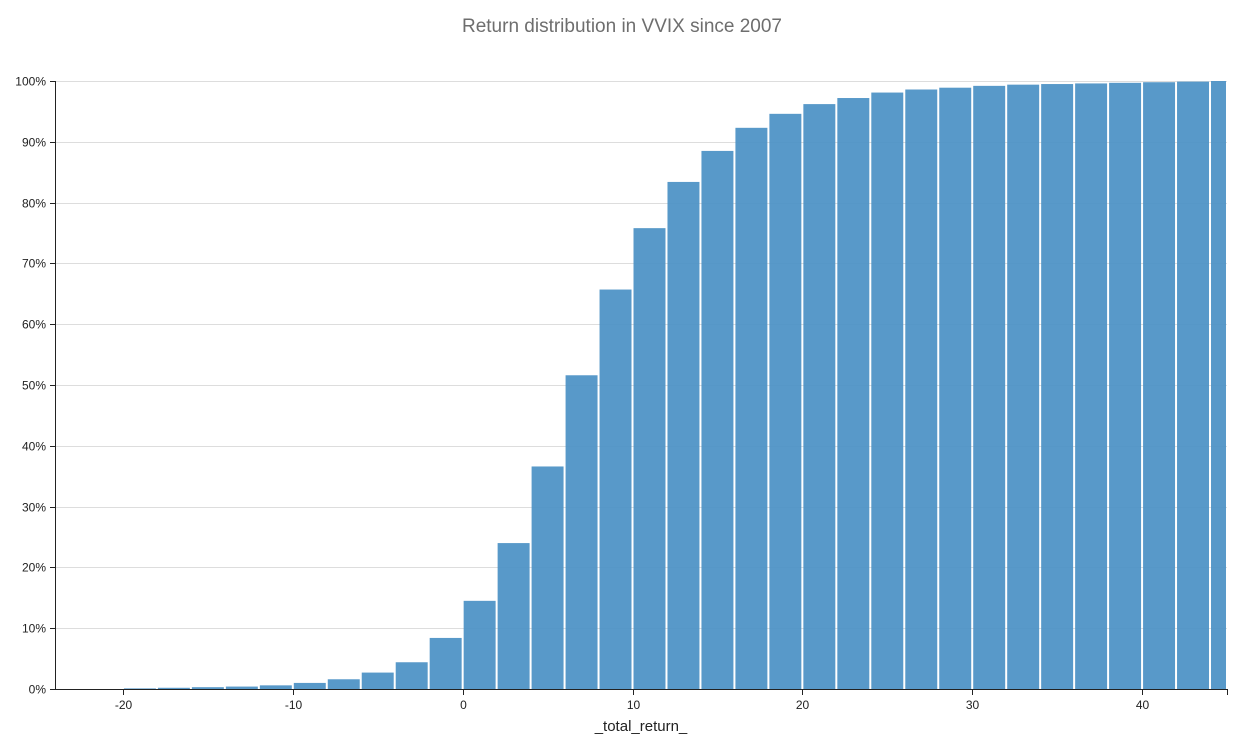 This screenshot has width=1244, height=740. Describe the element at coordinates (463, 705) in the screenshot. I see `x-tick-label: 0` at that location.